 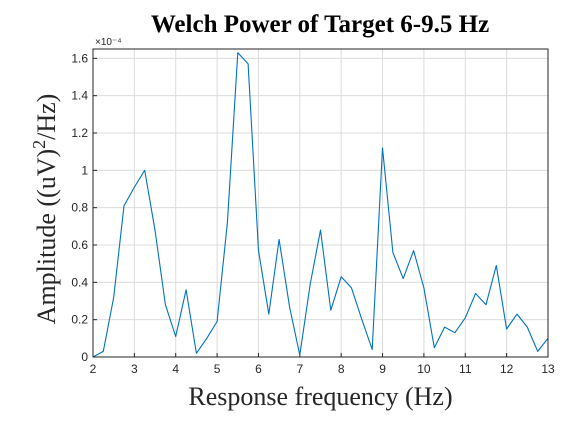 I want to click on x-tick-label: 9, so click(x=382, y=369).